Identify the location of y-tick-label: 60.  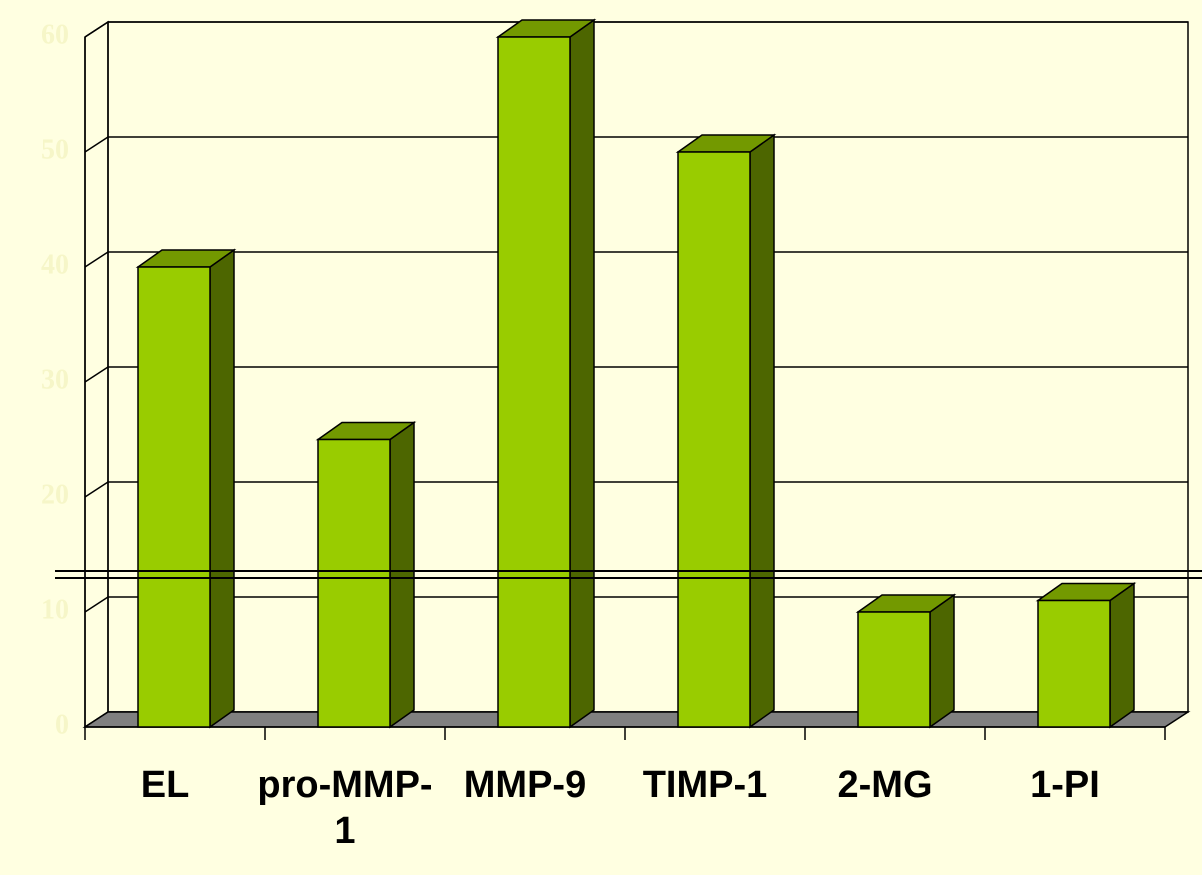
(55, 34).